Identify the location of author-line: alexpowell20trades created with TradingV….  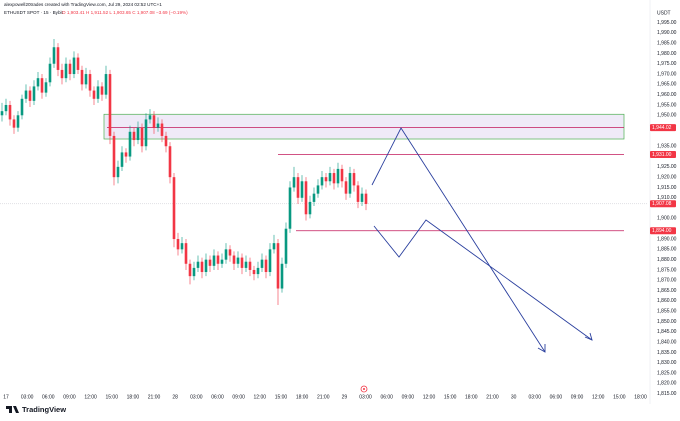
(83, 4).